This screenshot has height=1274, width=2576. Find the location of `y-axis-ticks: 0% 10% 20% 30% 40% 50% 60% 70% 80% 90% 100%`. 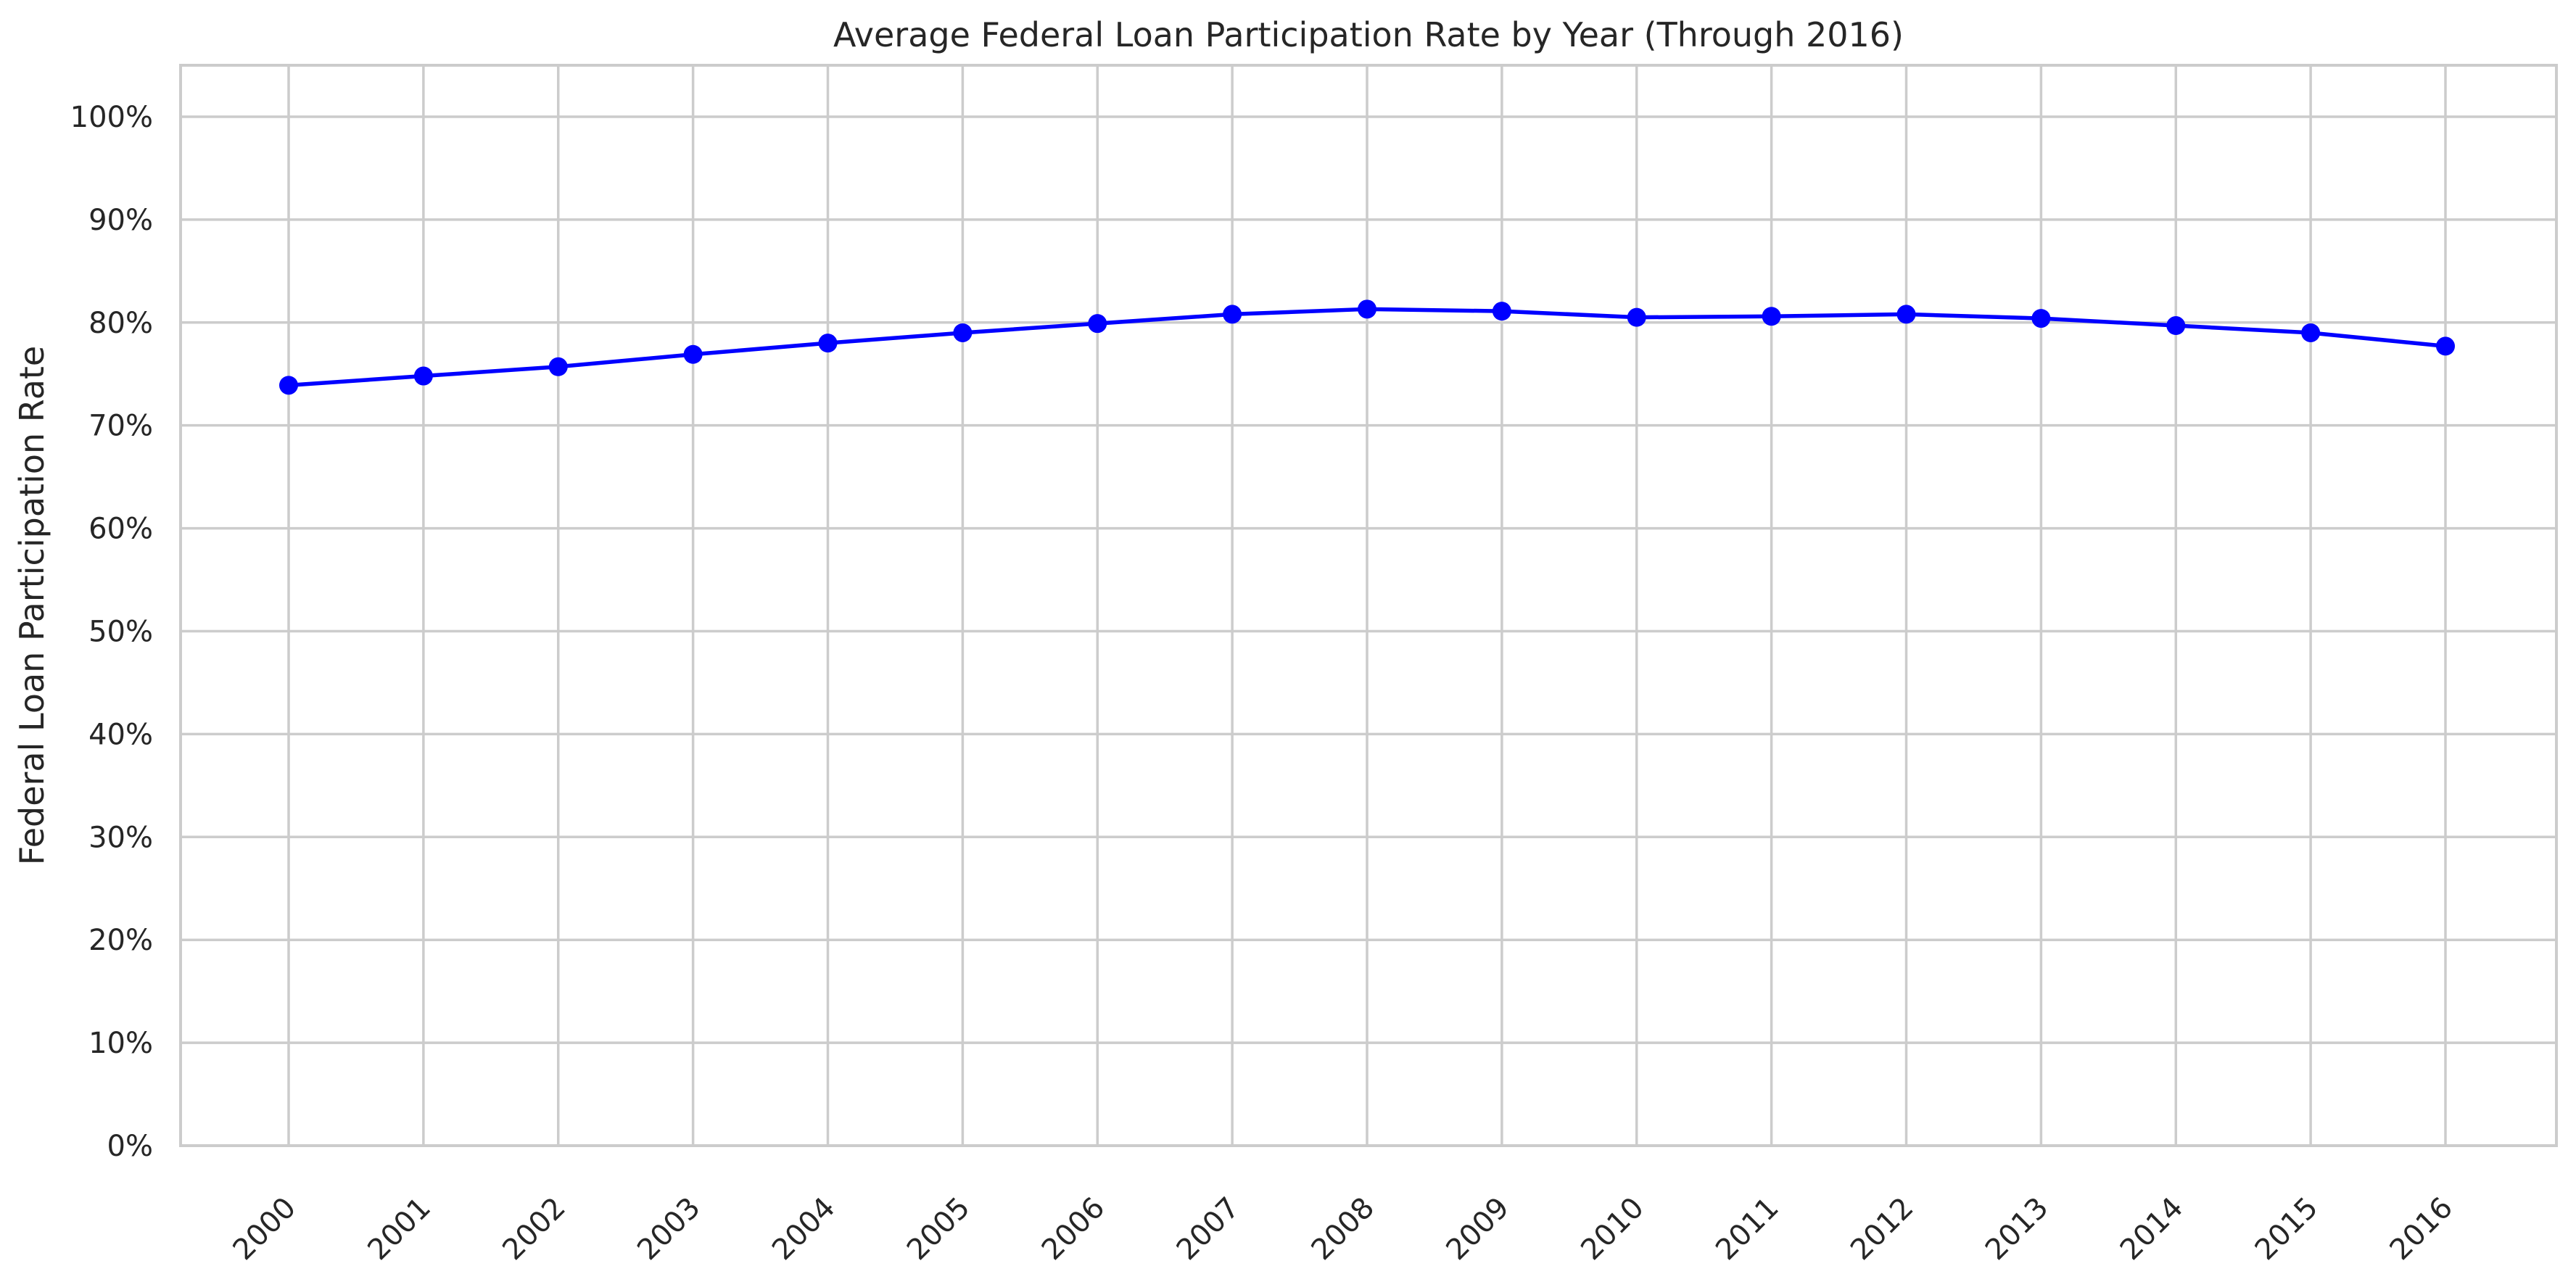

y-axis-ticks: 0% 10% 20% 30% 40% 50% 60% 70% 80% 90% 100% is located at coordinates (111, 632).